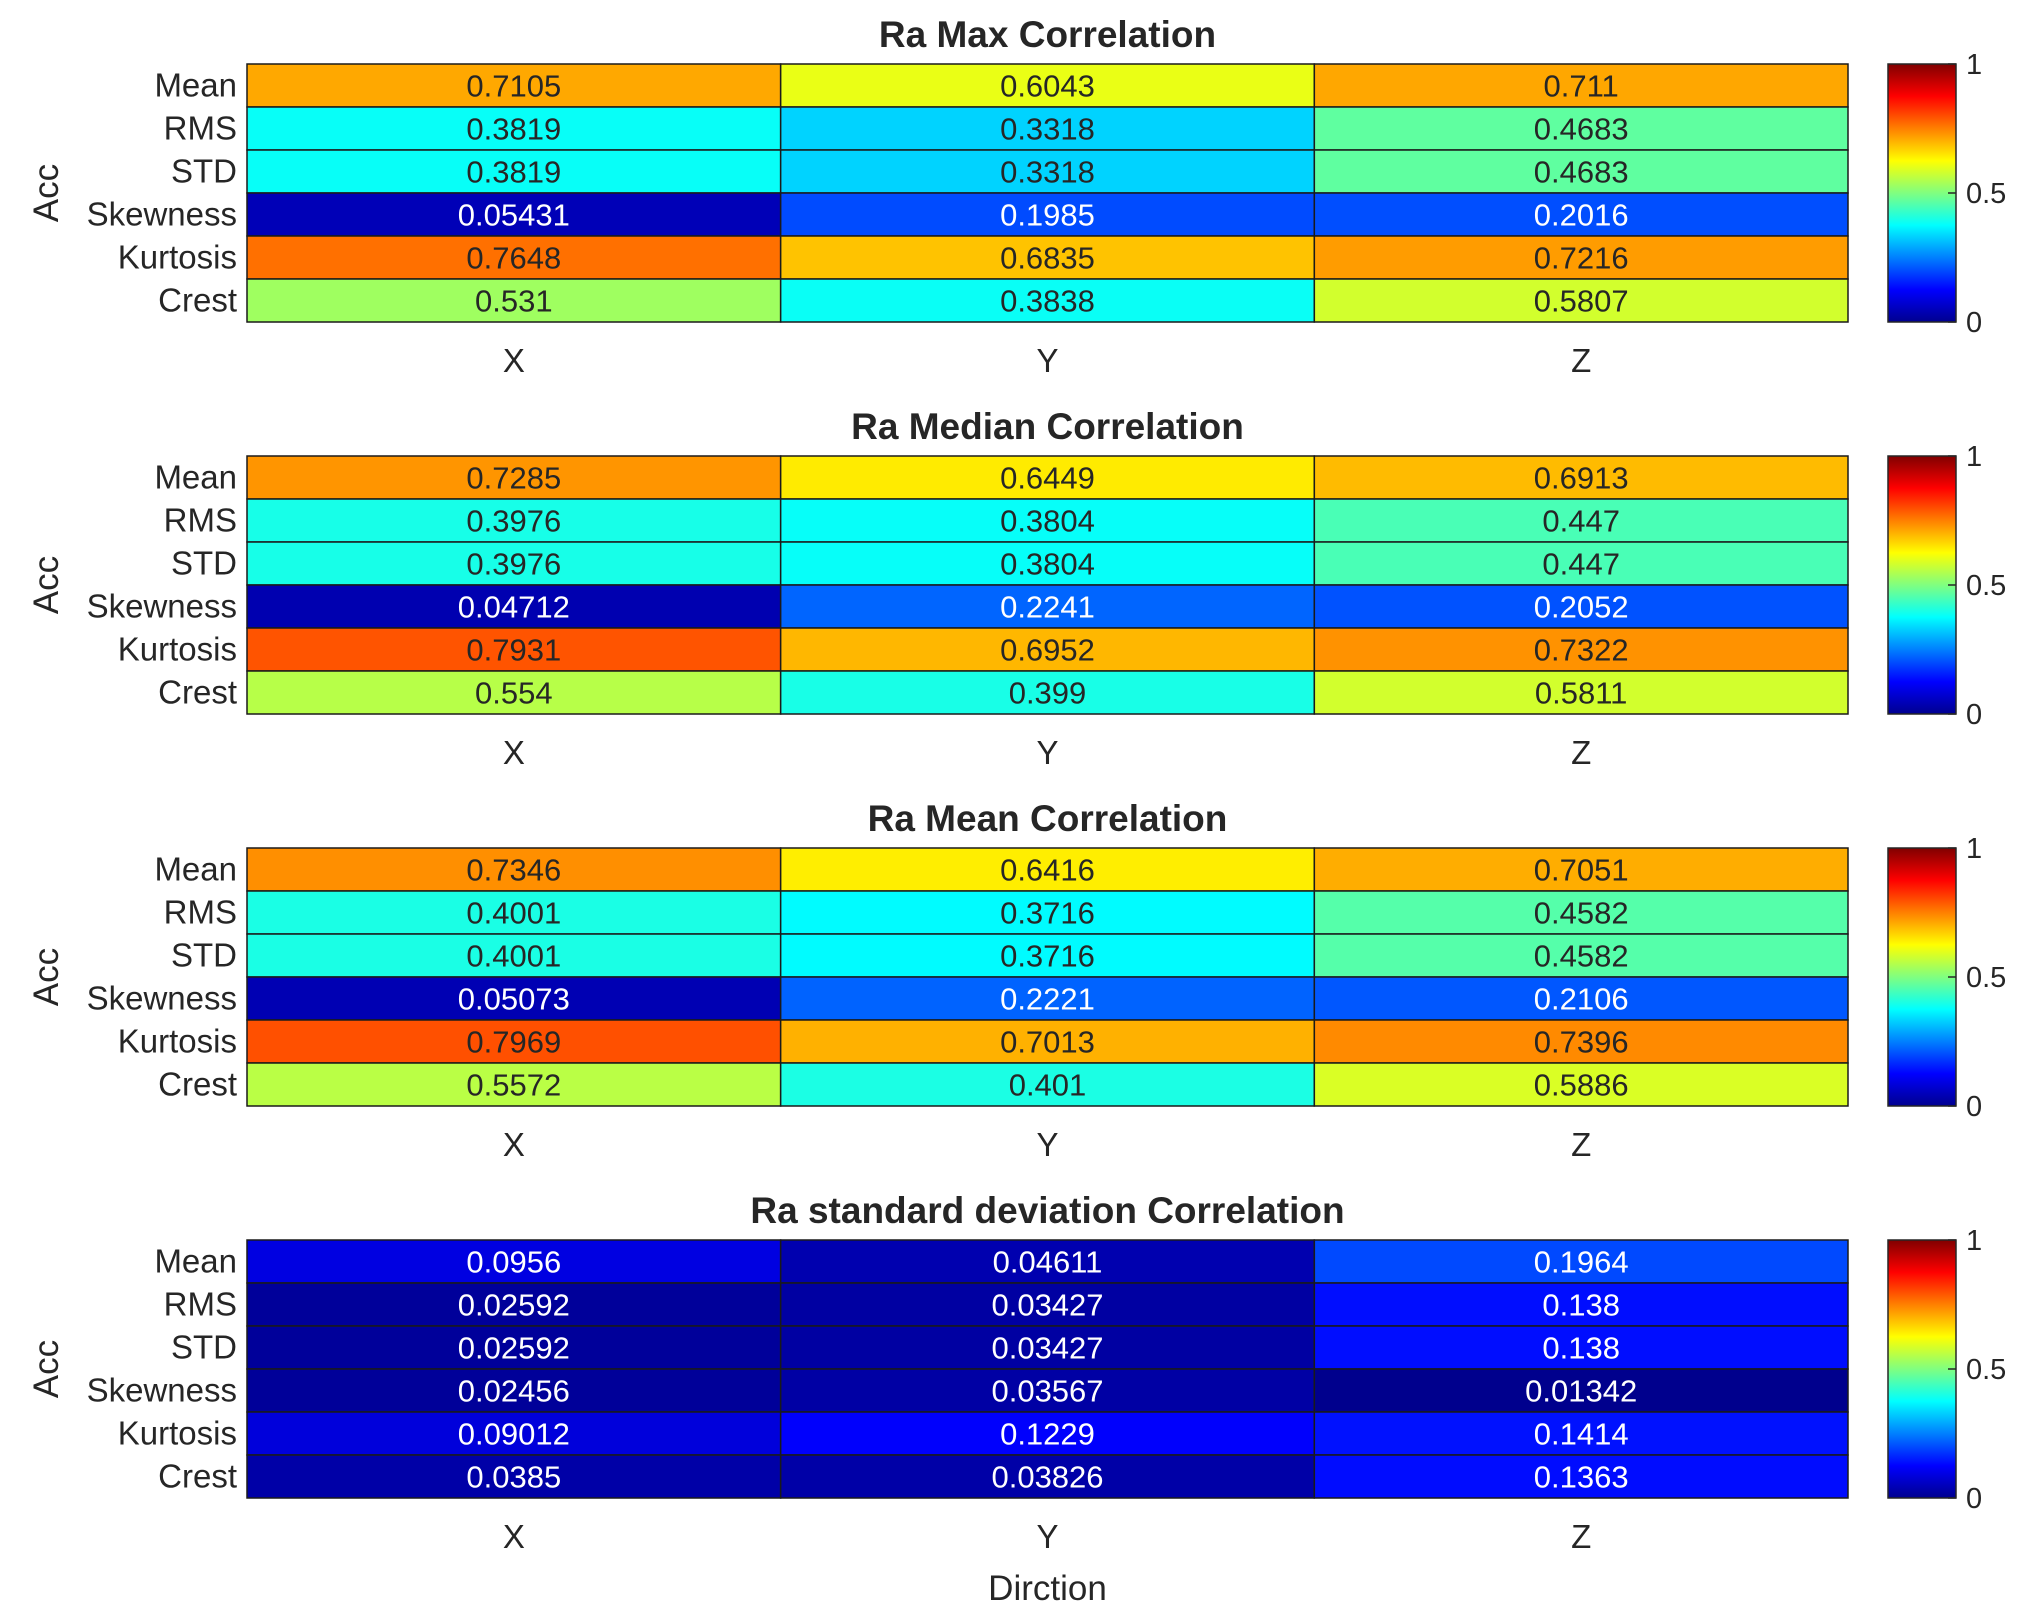  I want to click on cell-value-label: 0.138, so click(1581, 1305).